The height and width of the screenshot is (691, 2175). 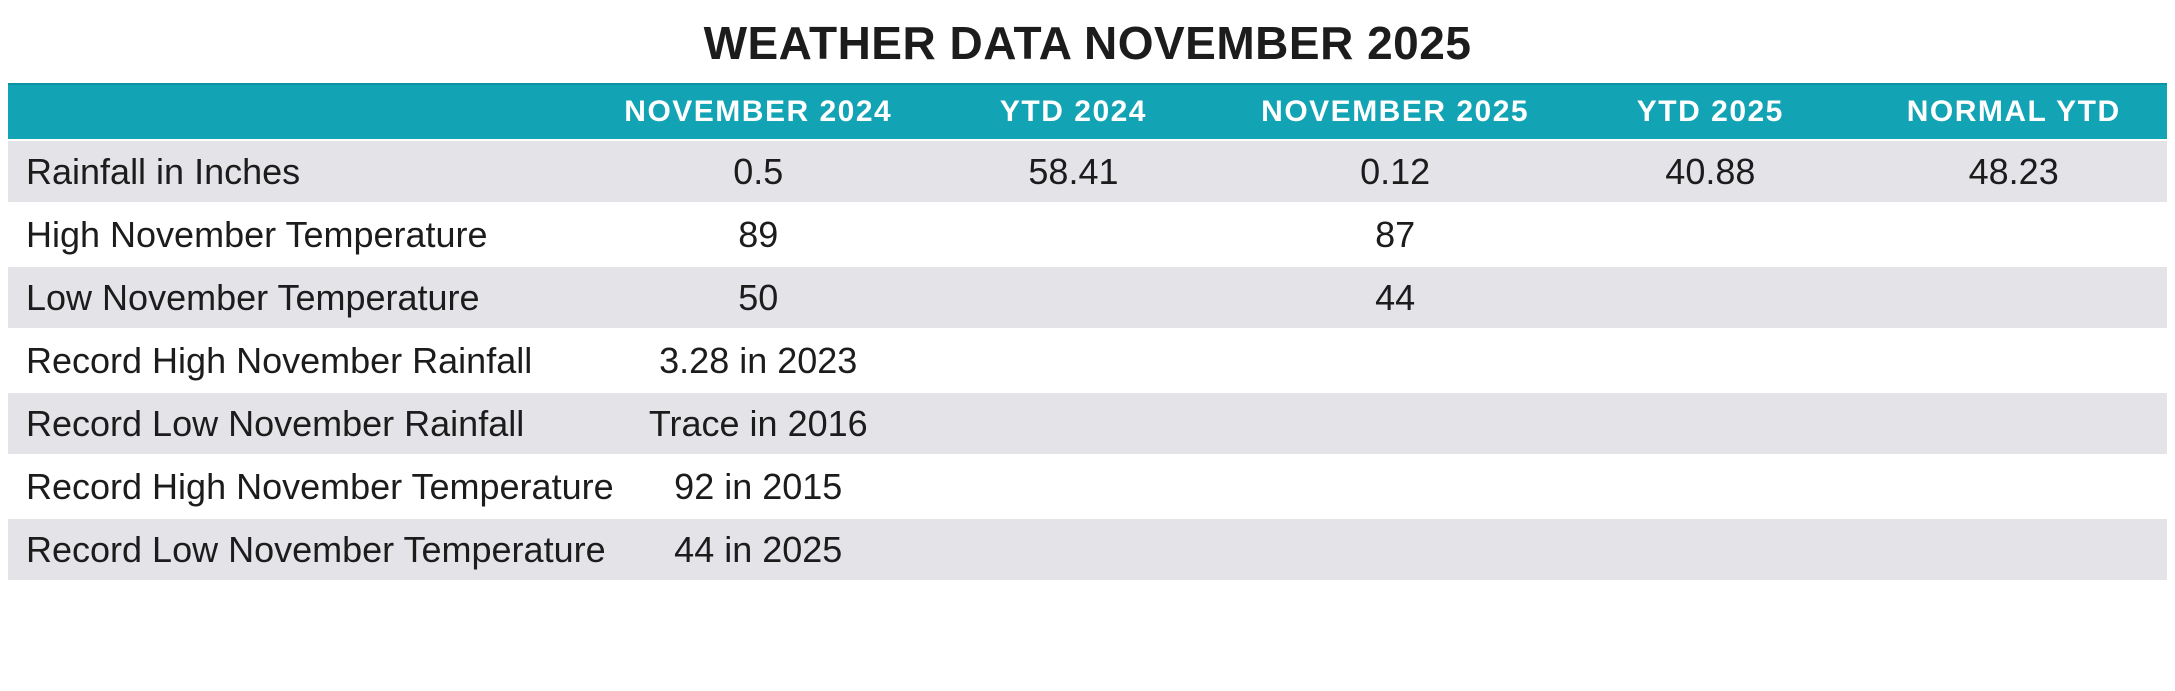 What do you see at coordinates (758, 550) in the screenshot?
I see `cell-value: 44 in 2025` at bounding box center [758, 550].